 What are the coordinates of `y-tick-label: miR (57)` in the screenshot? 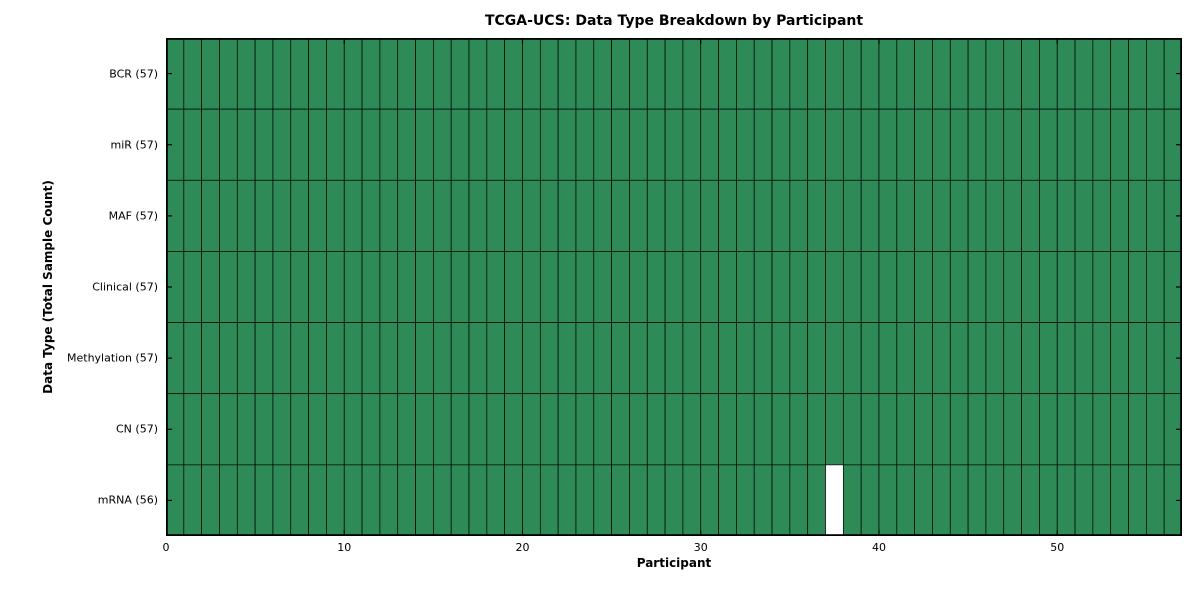 It's located at (134, 145).